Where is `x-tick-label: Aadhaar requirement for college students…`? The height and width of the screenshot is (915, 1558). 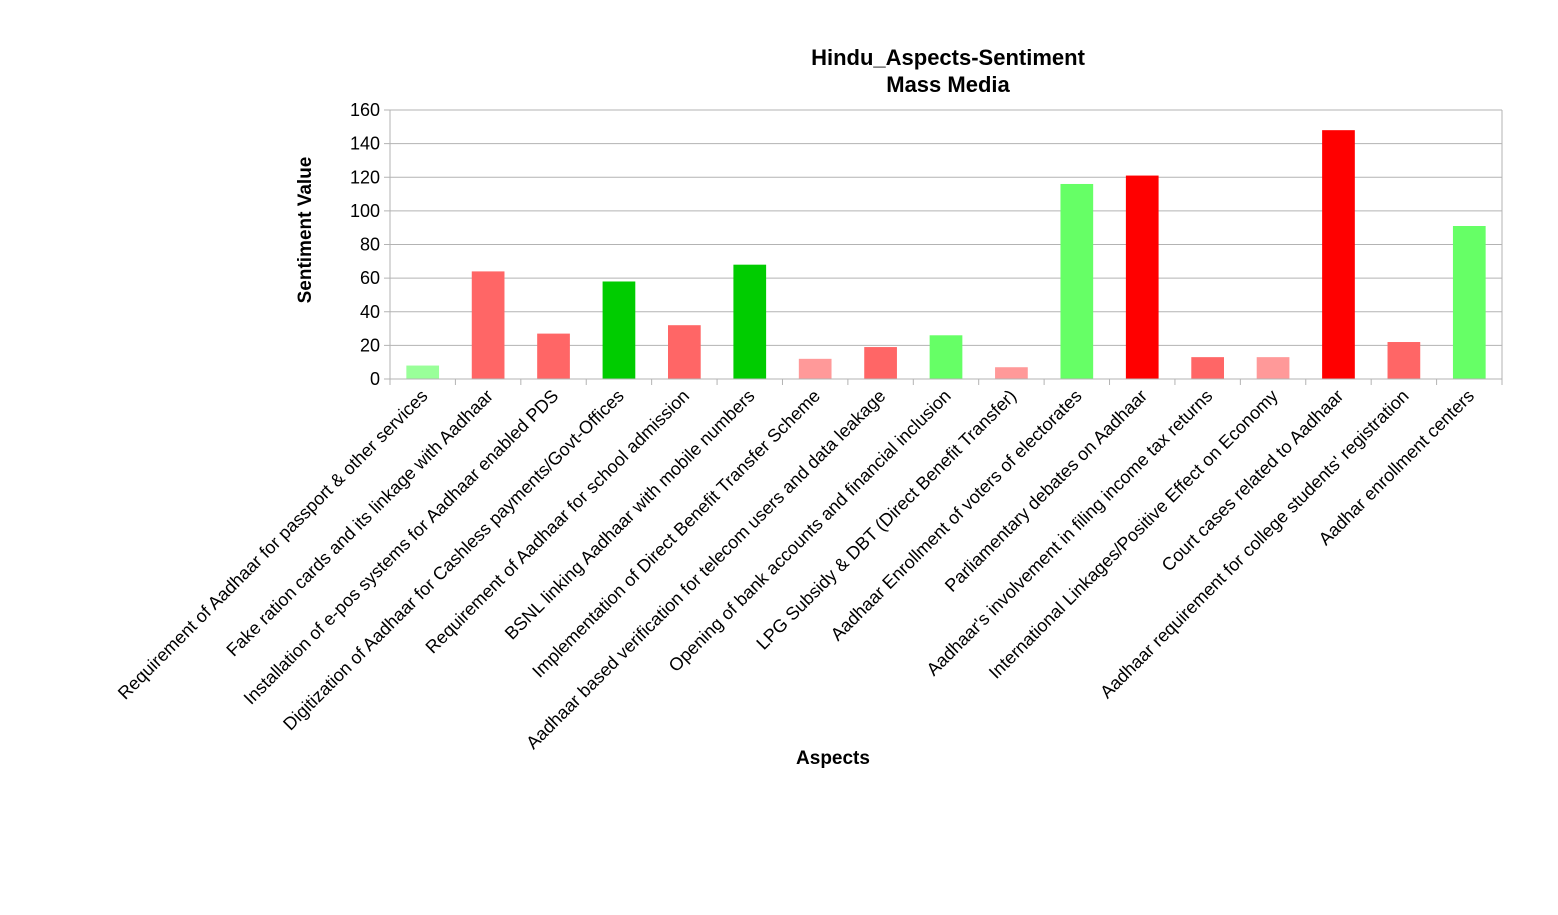 x-tick-label: Aadhaar requirement for college students… is located at coordinates (1254, 544).